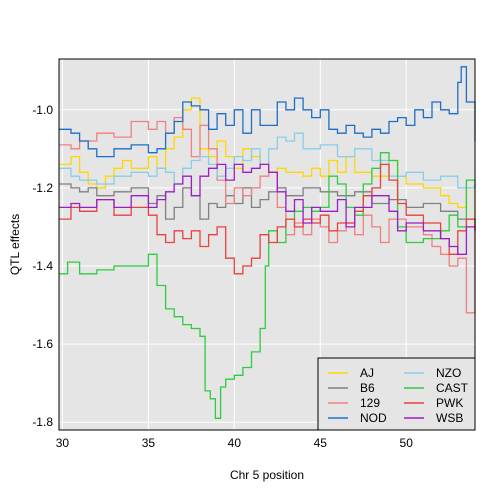 This screenshot has width=504, height=504. I want to click on legend-label: 129, so click(370, 403).